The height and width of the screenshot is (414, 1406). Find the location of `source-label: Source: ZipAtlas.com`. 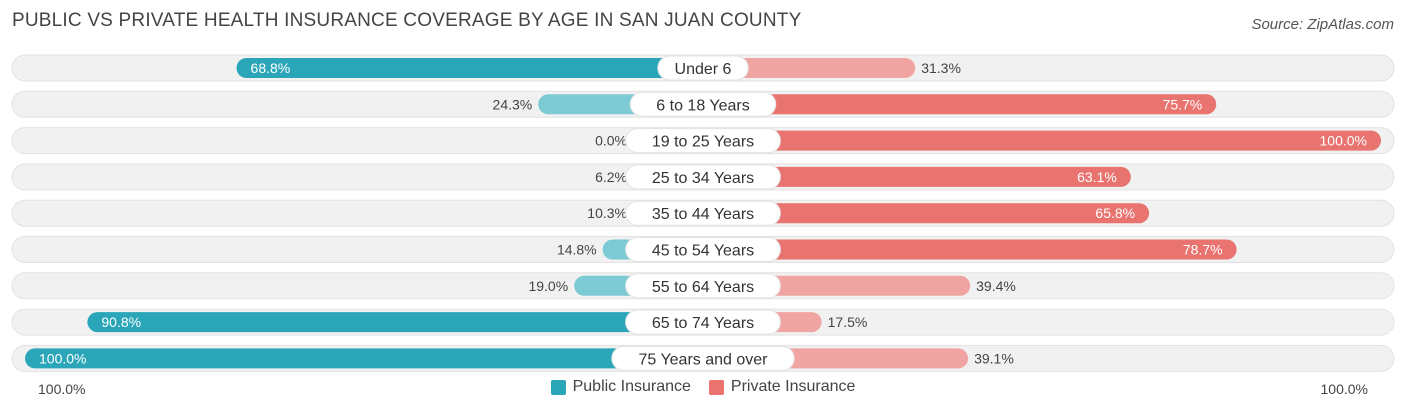

source-label: Source: ZipAtlas.com is located at coordinates (1322, 24).